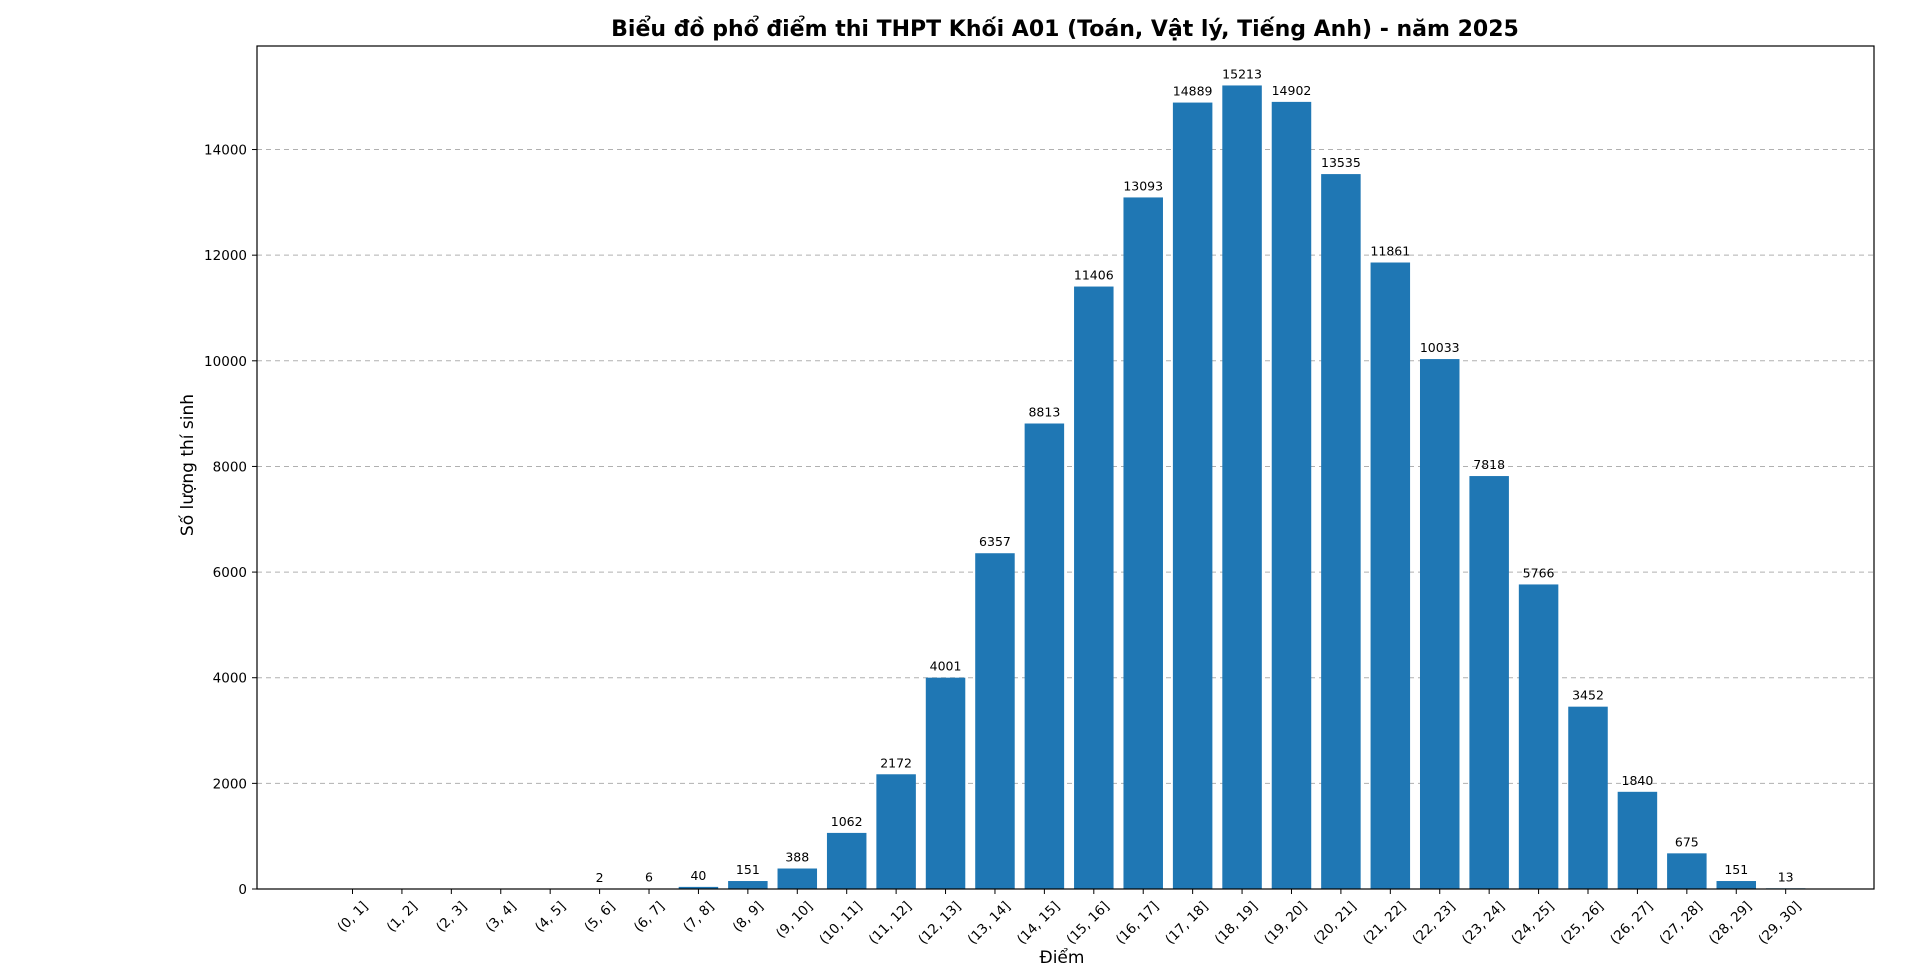 The image size is (1920, 972). Describe the element at coordinates (698, 917) in the screenshot. I see `x-tick-label: (7, 8]` at that location.